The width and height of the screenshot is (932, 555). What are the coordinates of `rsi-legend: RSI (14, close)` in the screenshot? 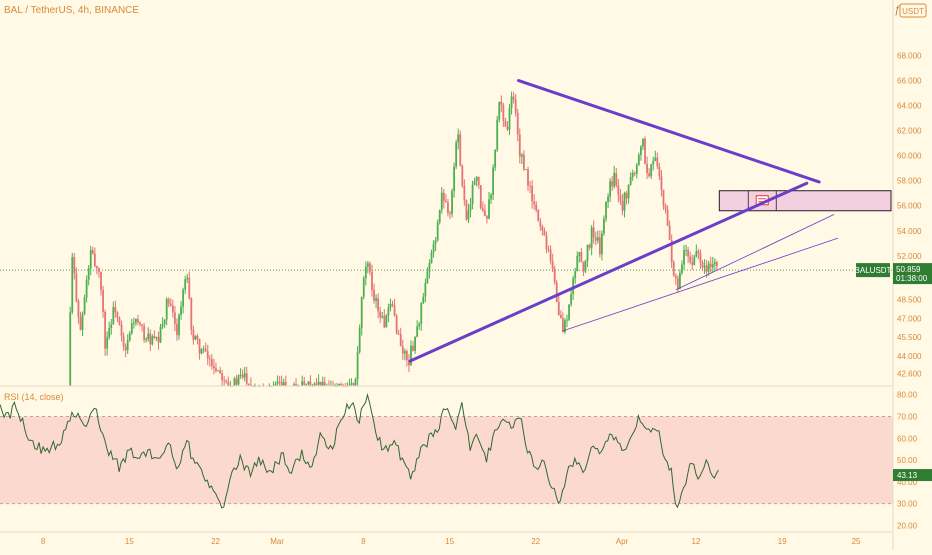 It's located at (34, 397).